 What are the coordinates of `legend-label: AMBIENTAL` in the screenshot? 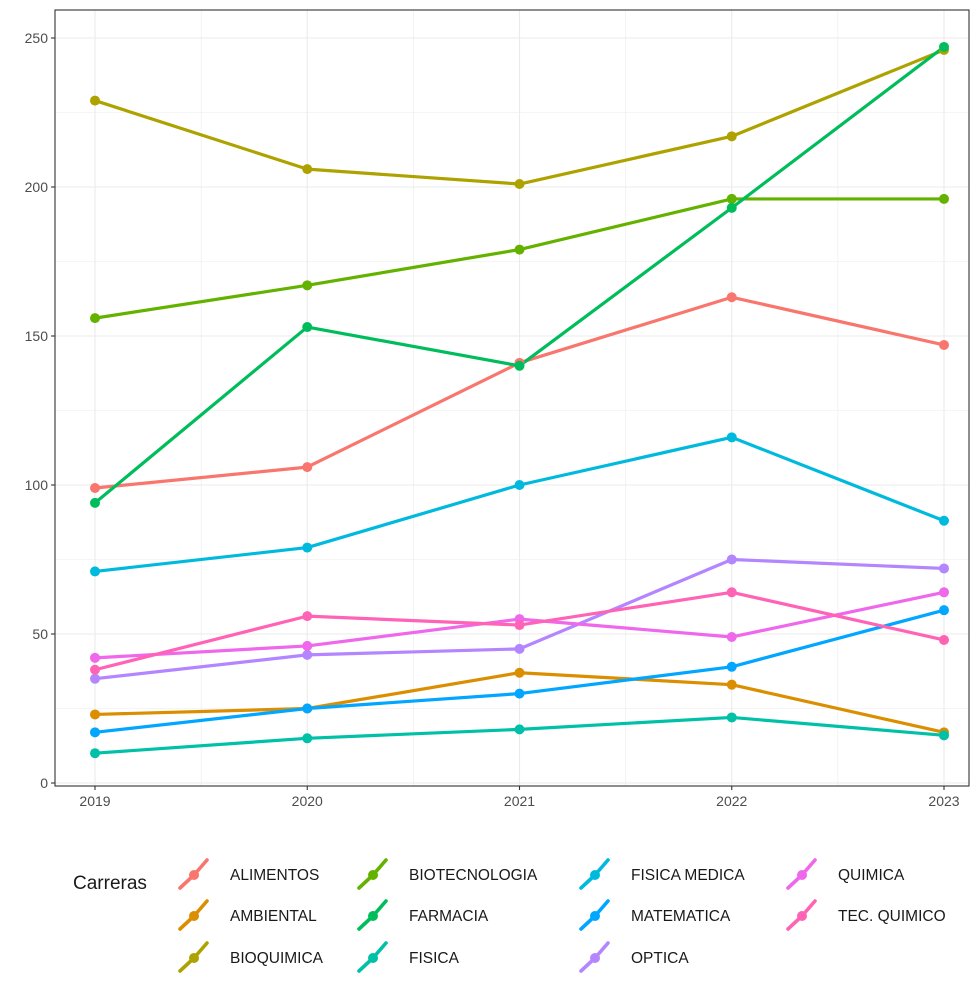 It's located at (273, 916).